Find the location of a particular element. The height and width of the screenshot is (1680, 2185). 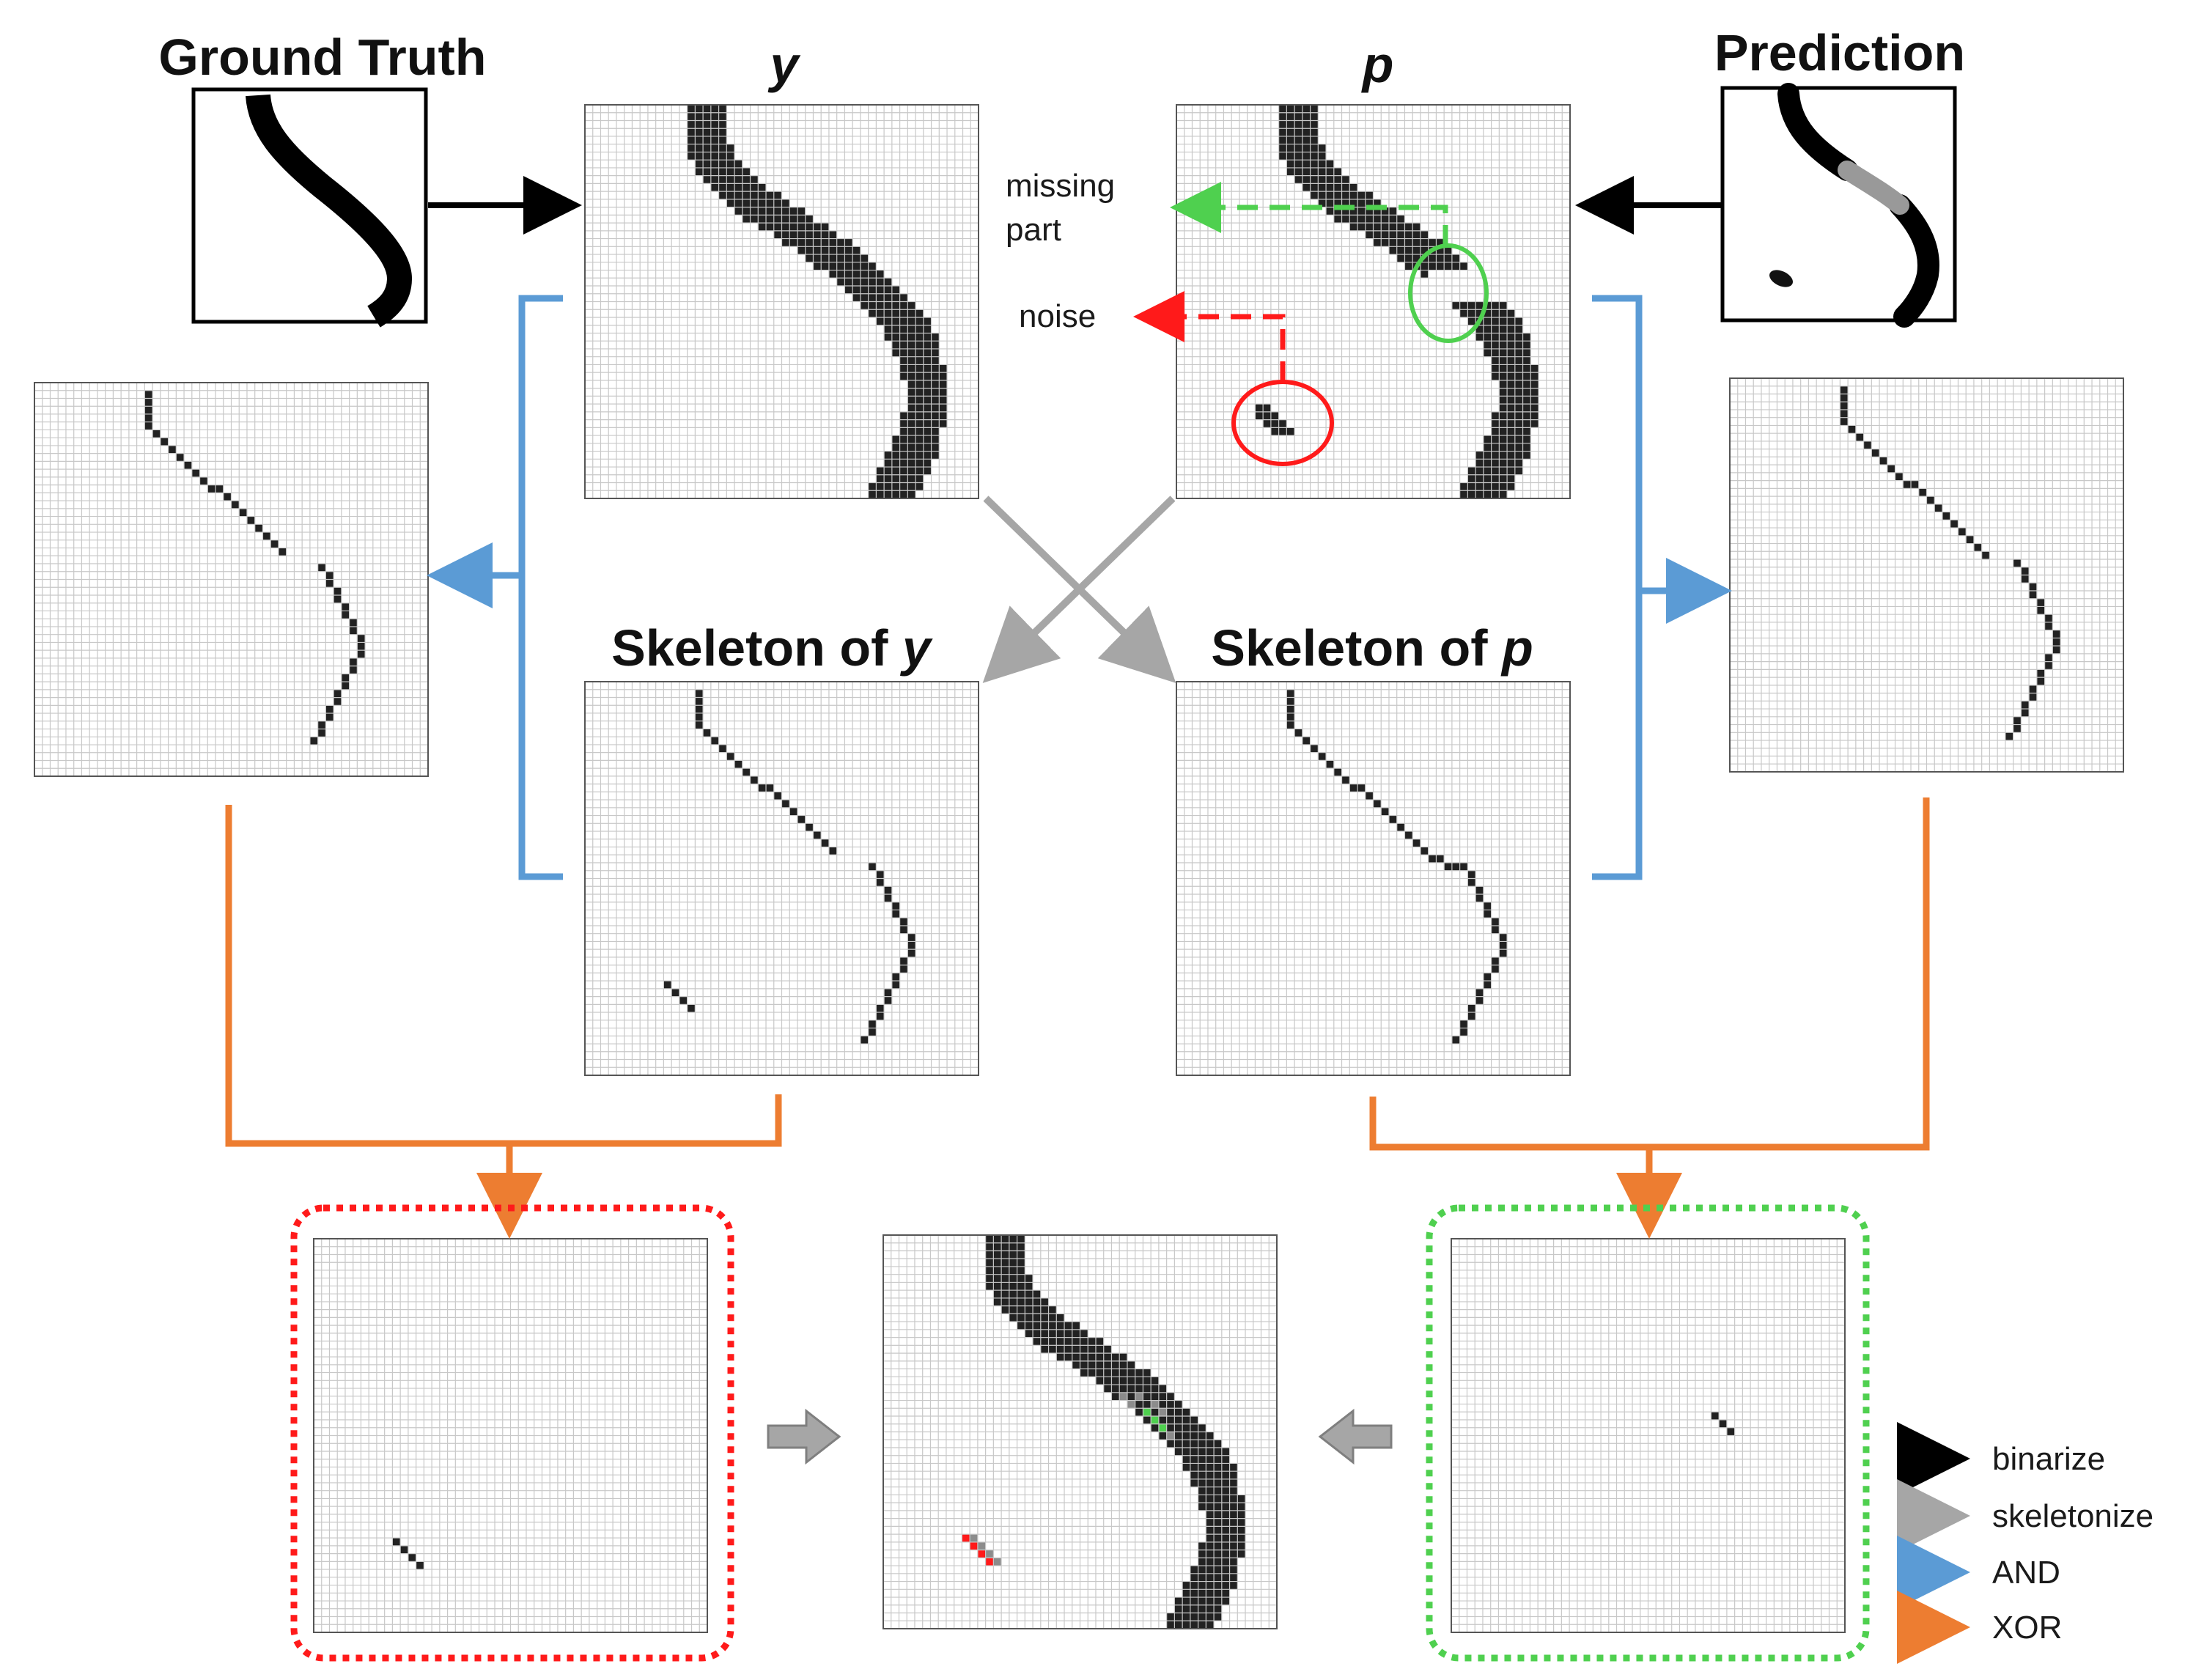

p-grid-panel is located at coordinates (1373, 301).